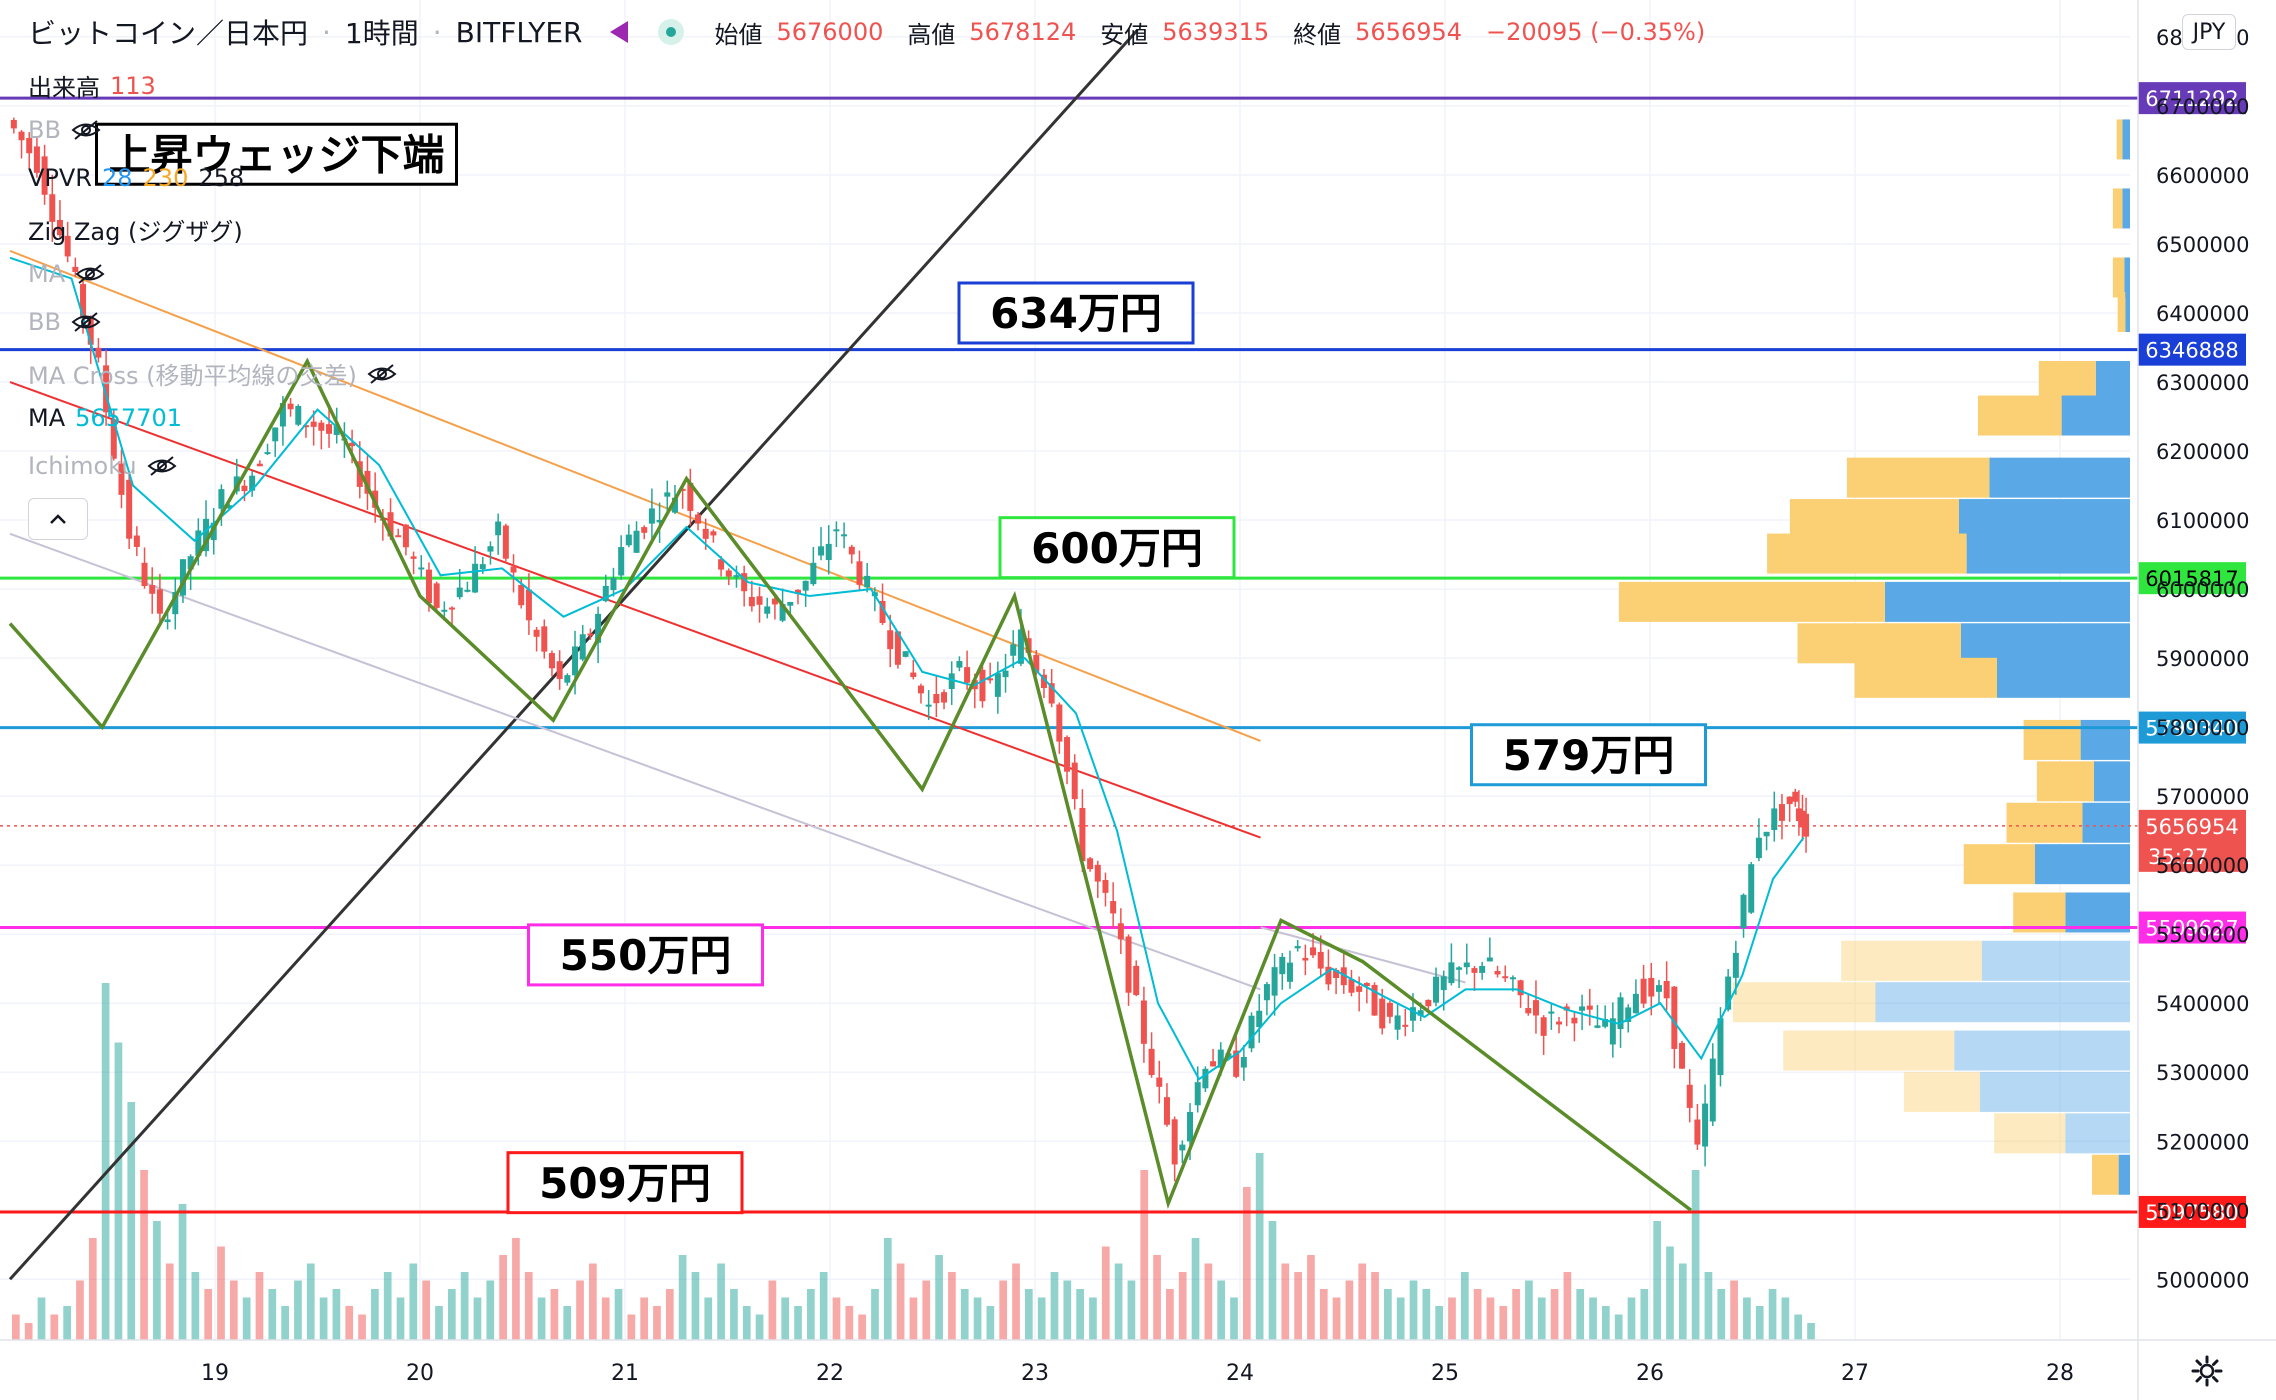 The image size is (2276, 1400). Describe the element at coordinates (58, 519) in the screenshot. I see `collapse-legend-button` at that location.